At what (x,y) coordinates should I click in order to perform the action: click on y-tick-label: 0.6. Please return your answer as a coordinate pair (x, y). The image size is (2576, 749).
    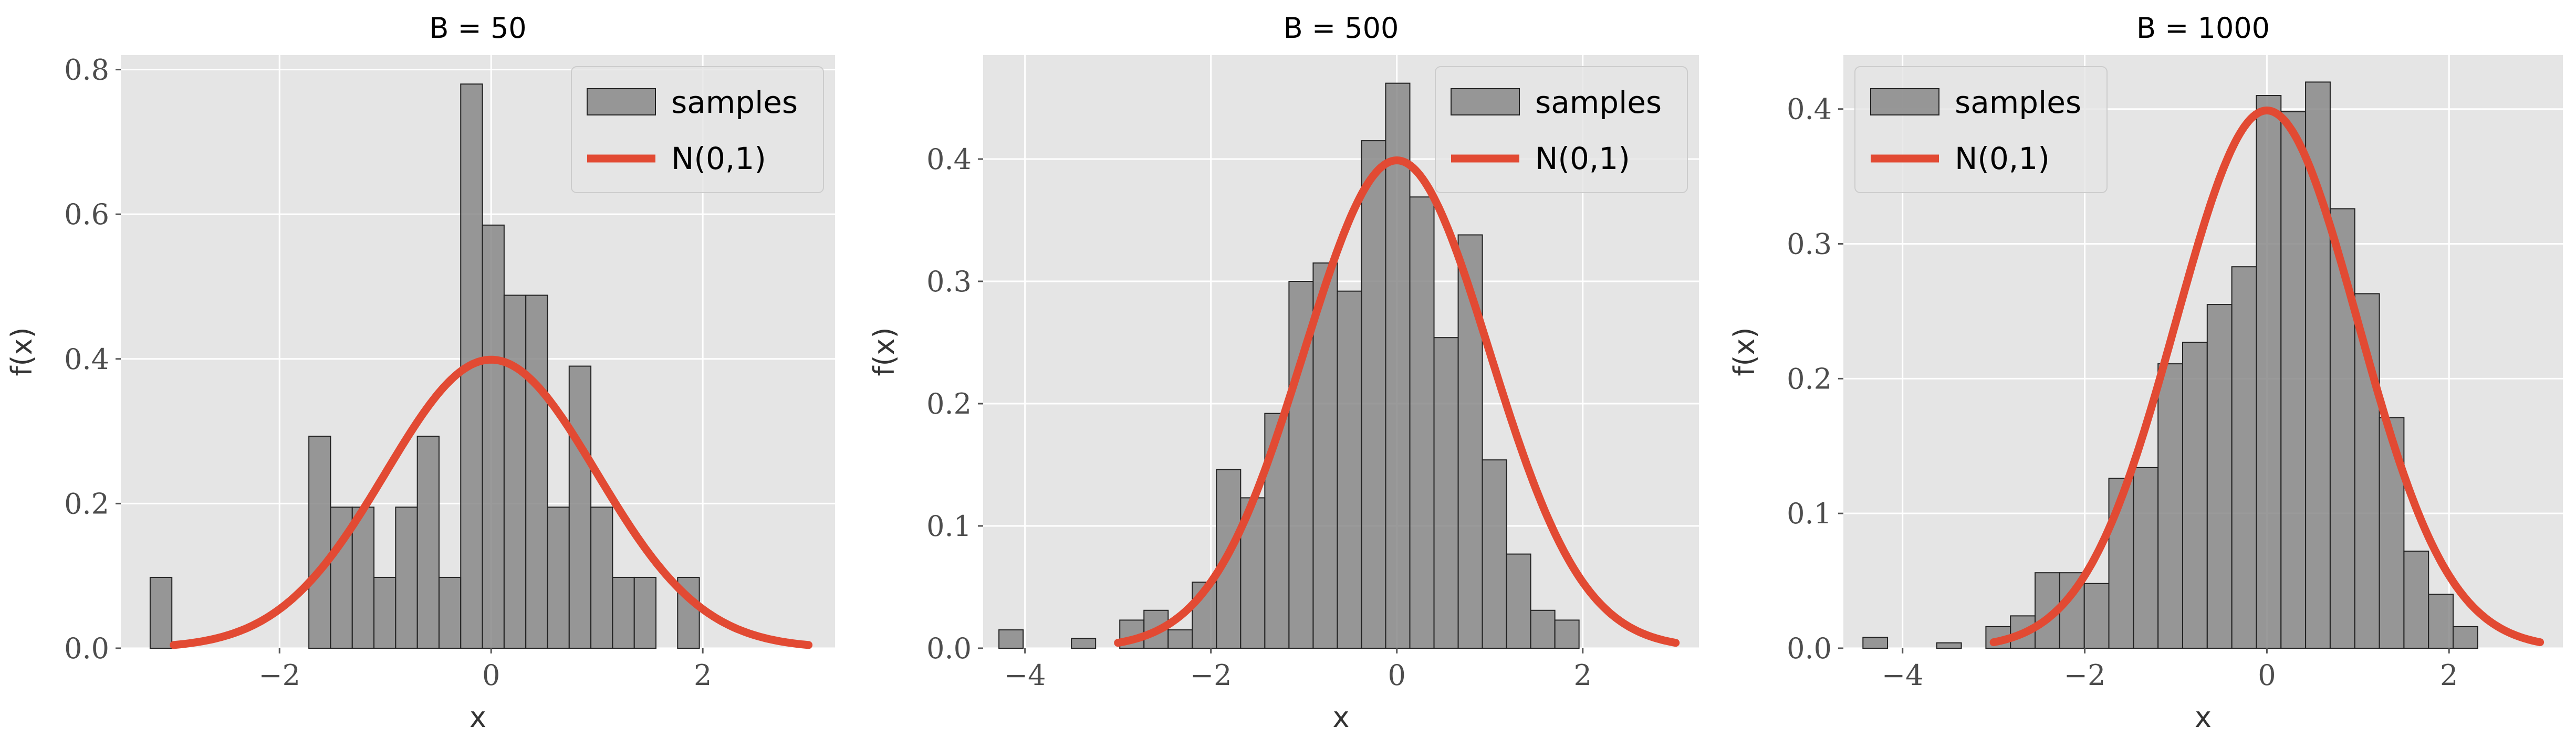
    Looking at the image, I should click on (86, 214).